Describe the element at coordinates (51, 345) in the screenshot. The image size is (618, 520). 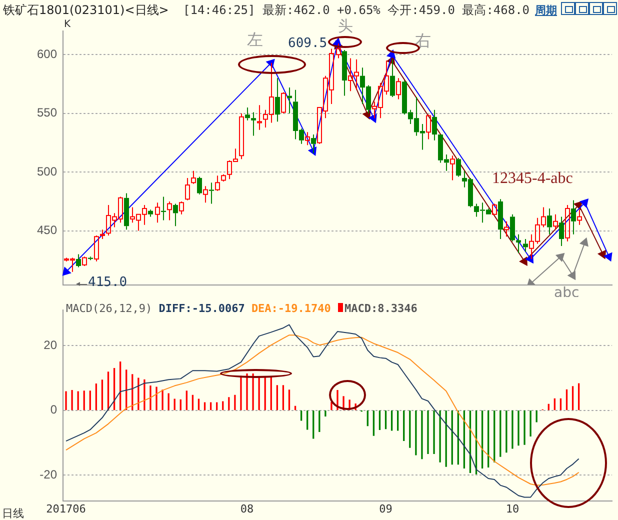
I see `y-tick-label: 20` at that location.